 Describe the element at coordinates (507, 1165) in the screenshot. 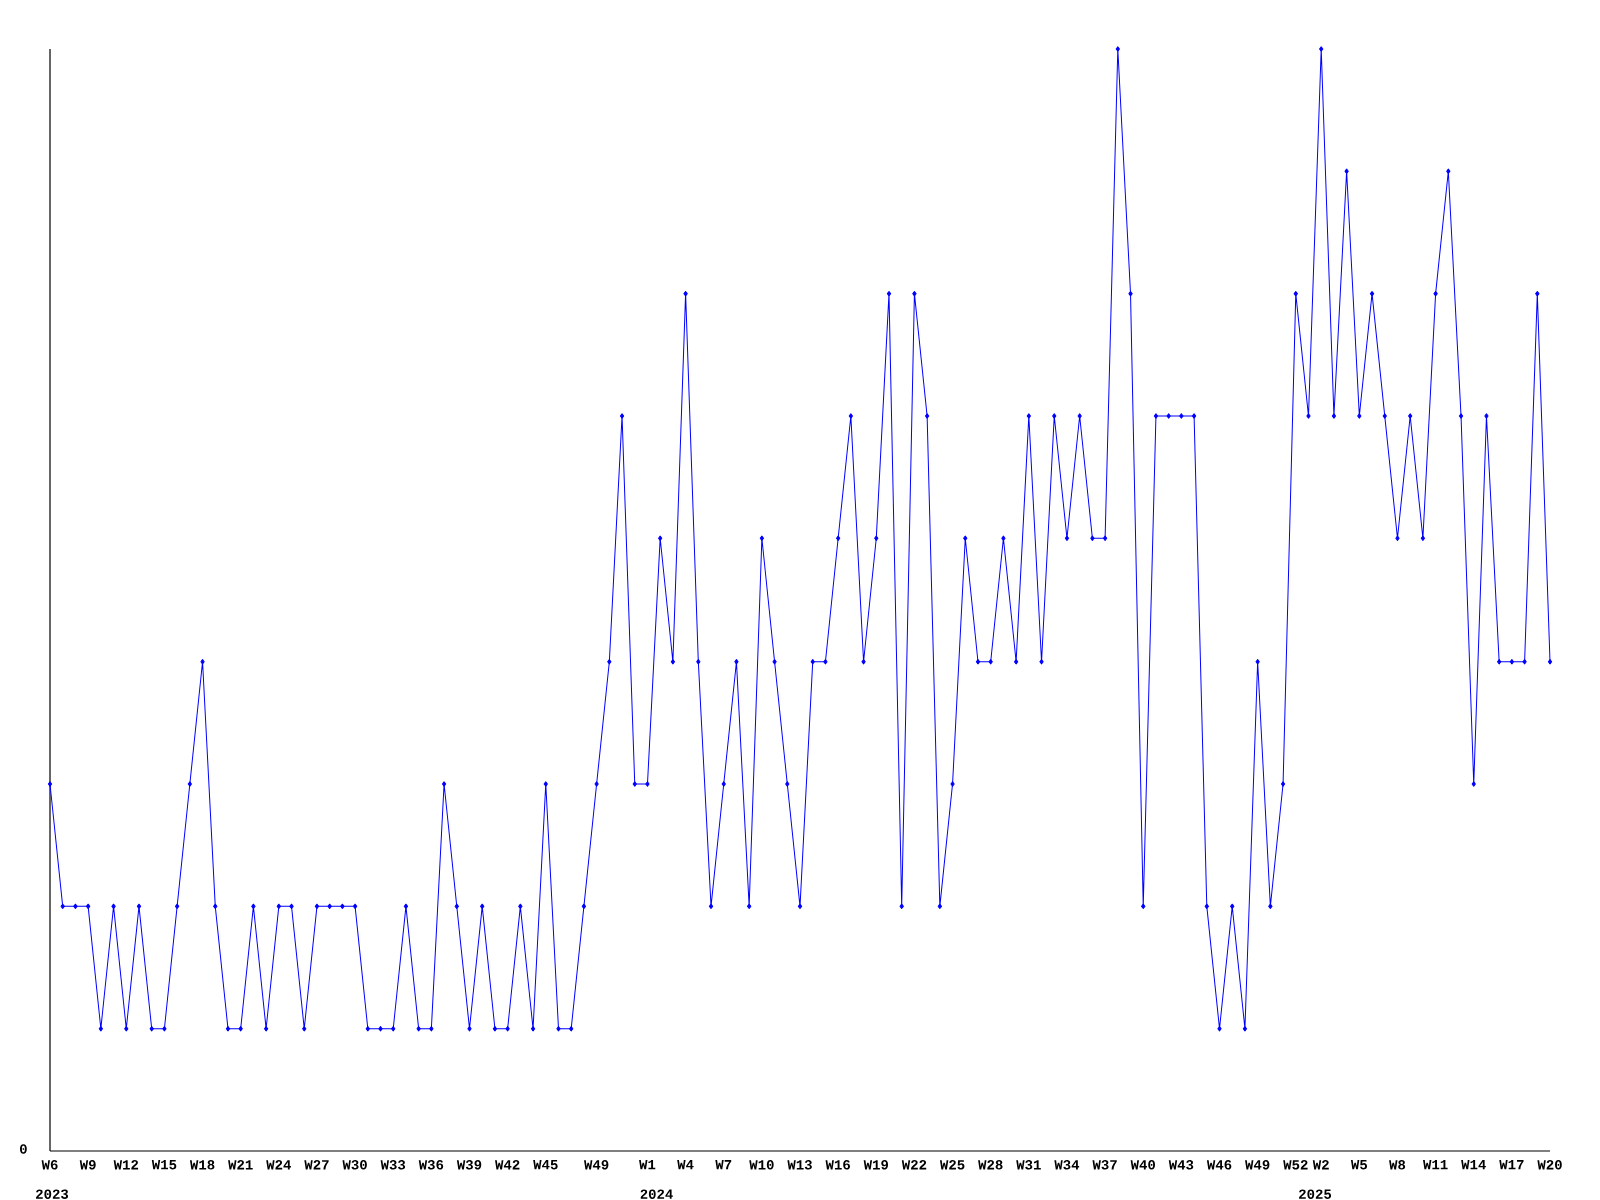

I see `x-tick-label: W42` at that location.